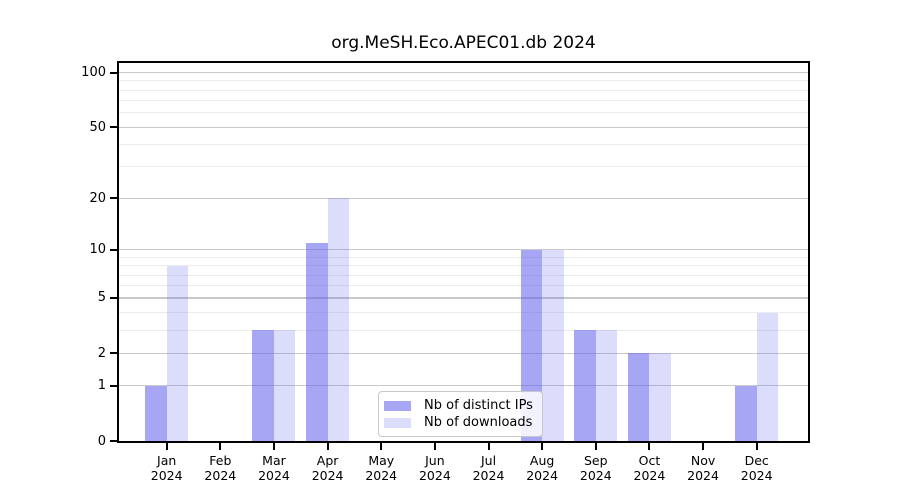 Image resolution: width=900 pixels, height=500 pixels. I want to click on x-tick-label: May 2024, so click(381, 468).